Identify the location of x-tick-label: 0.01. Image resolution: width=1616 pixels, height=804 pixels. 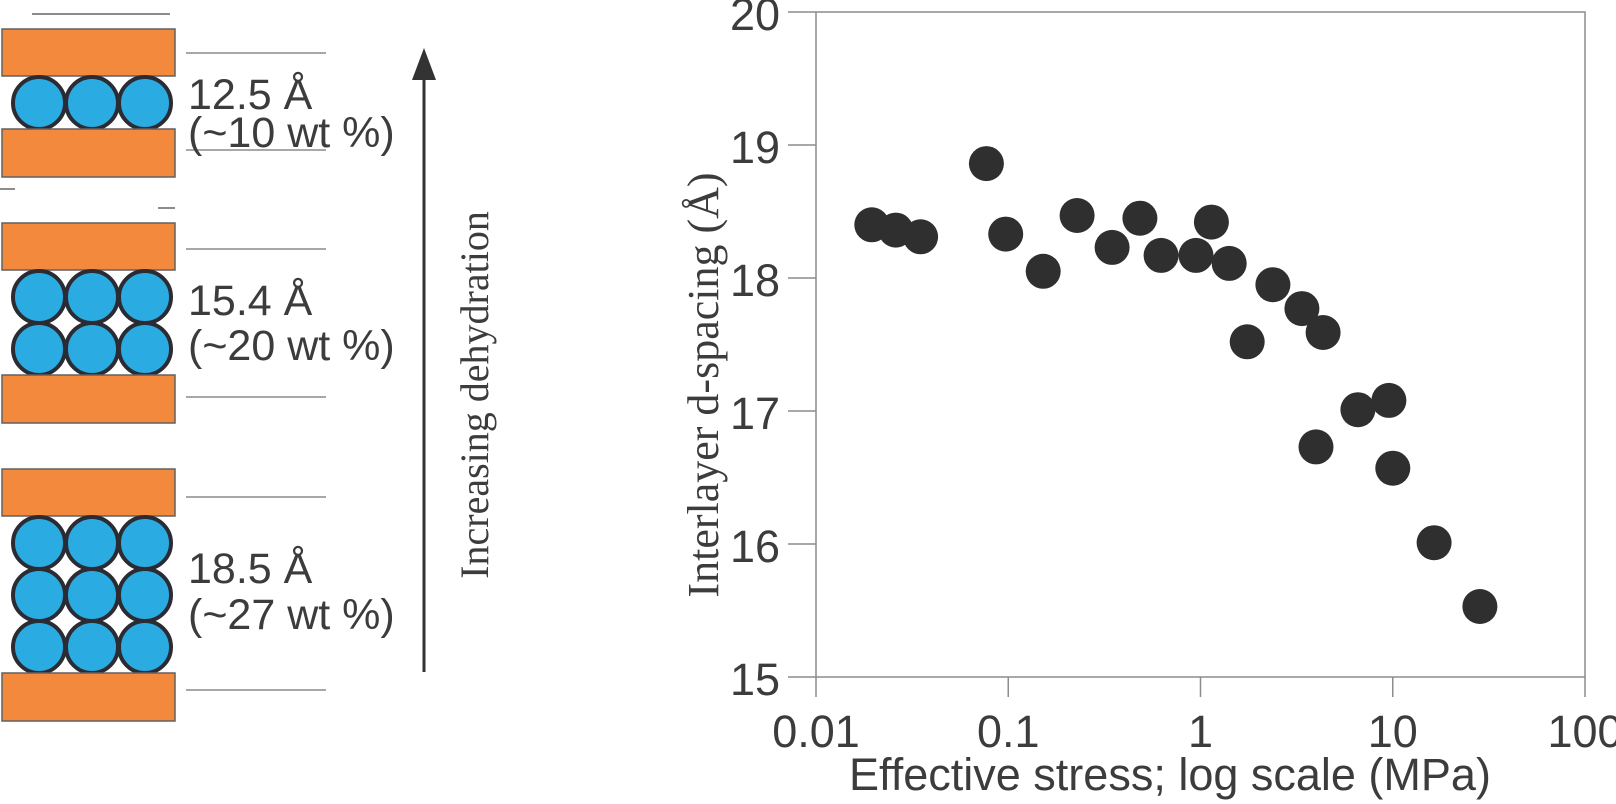
(816, 731).